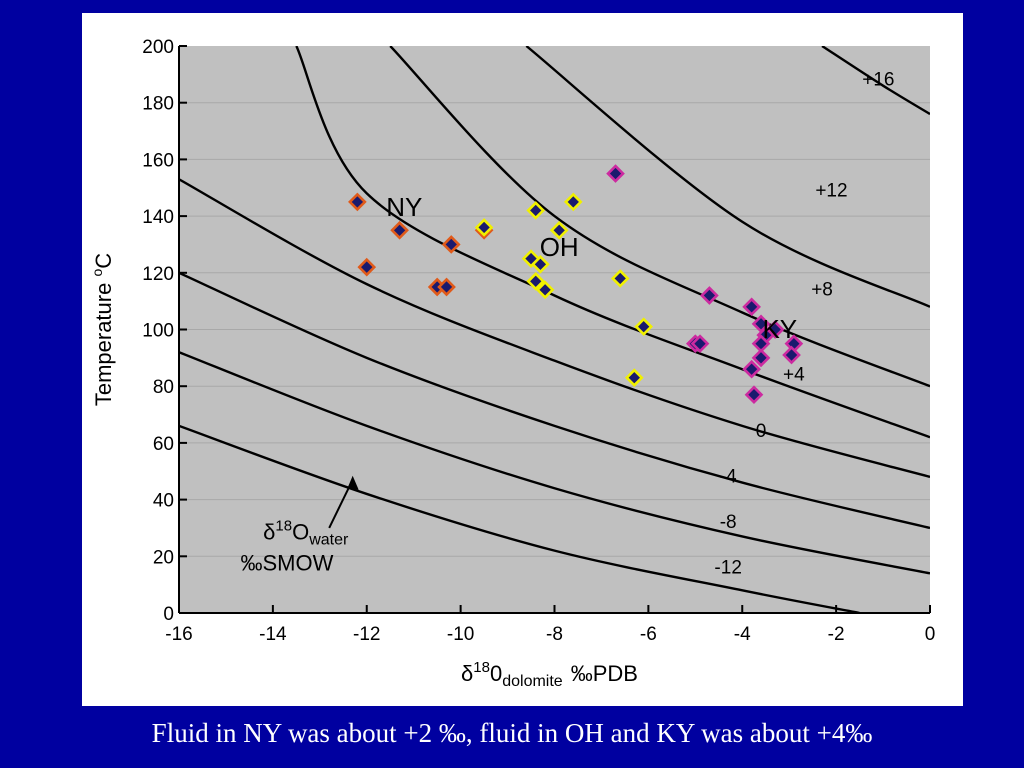  Describe the element at coordinates (836, 634) in the screenshot. I see `x-tick-label: -2` at that location.